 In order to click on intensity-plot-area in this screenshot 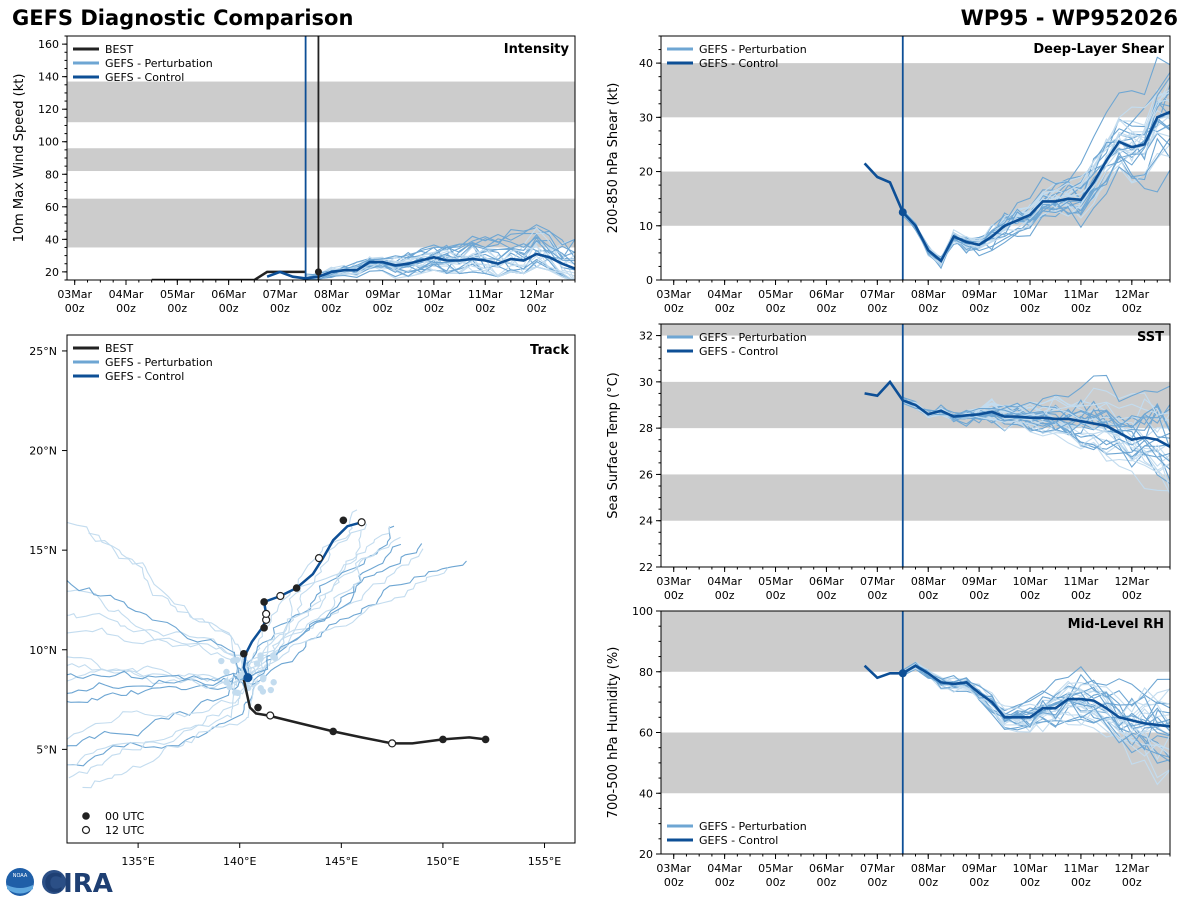, I will do `click(321, 180)`.